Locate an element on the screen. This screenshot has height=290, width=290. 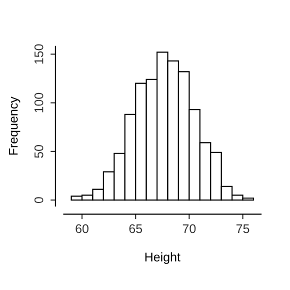
x-tick-label: 60 is located at coordinates (82, 229).